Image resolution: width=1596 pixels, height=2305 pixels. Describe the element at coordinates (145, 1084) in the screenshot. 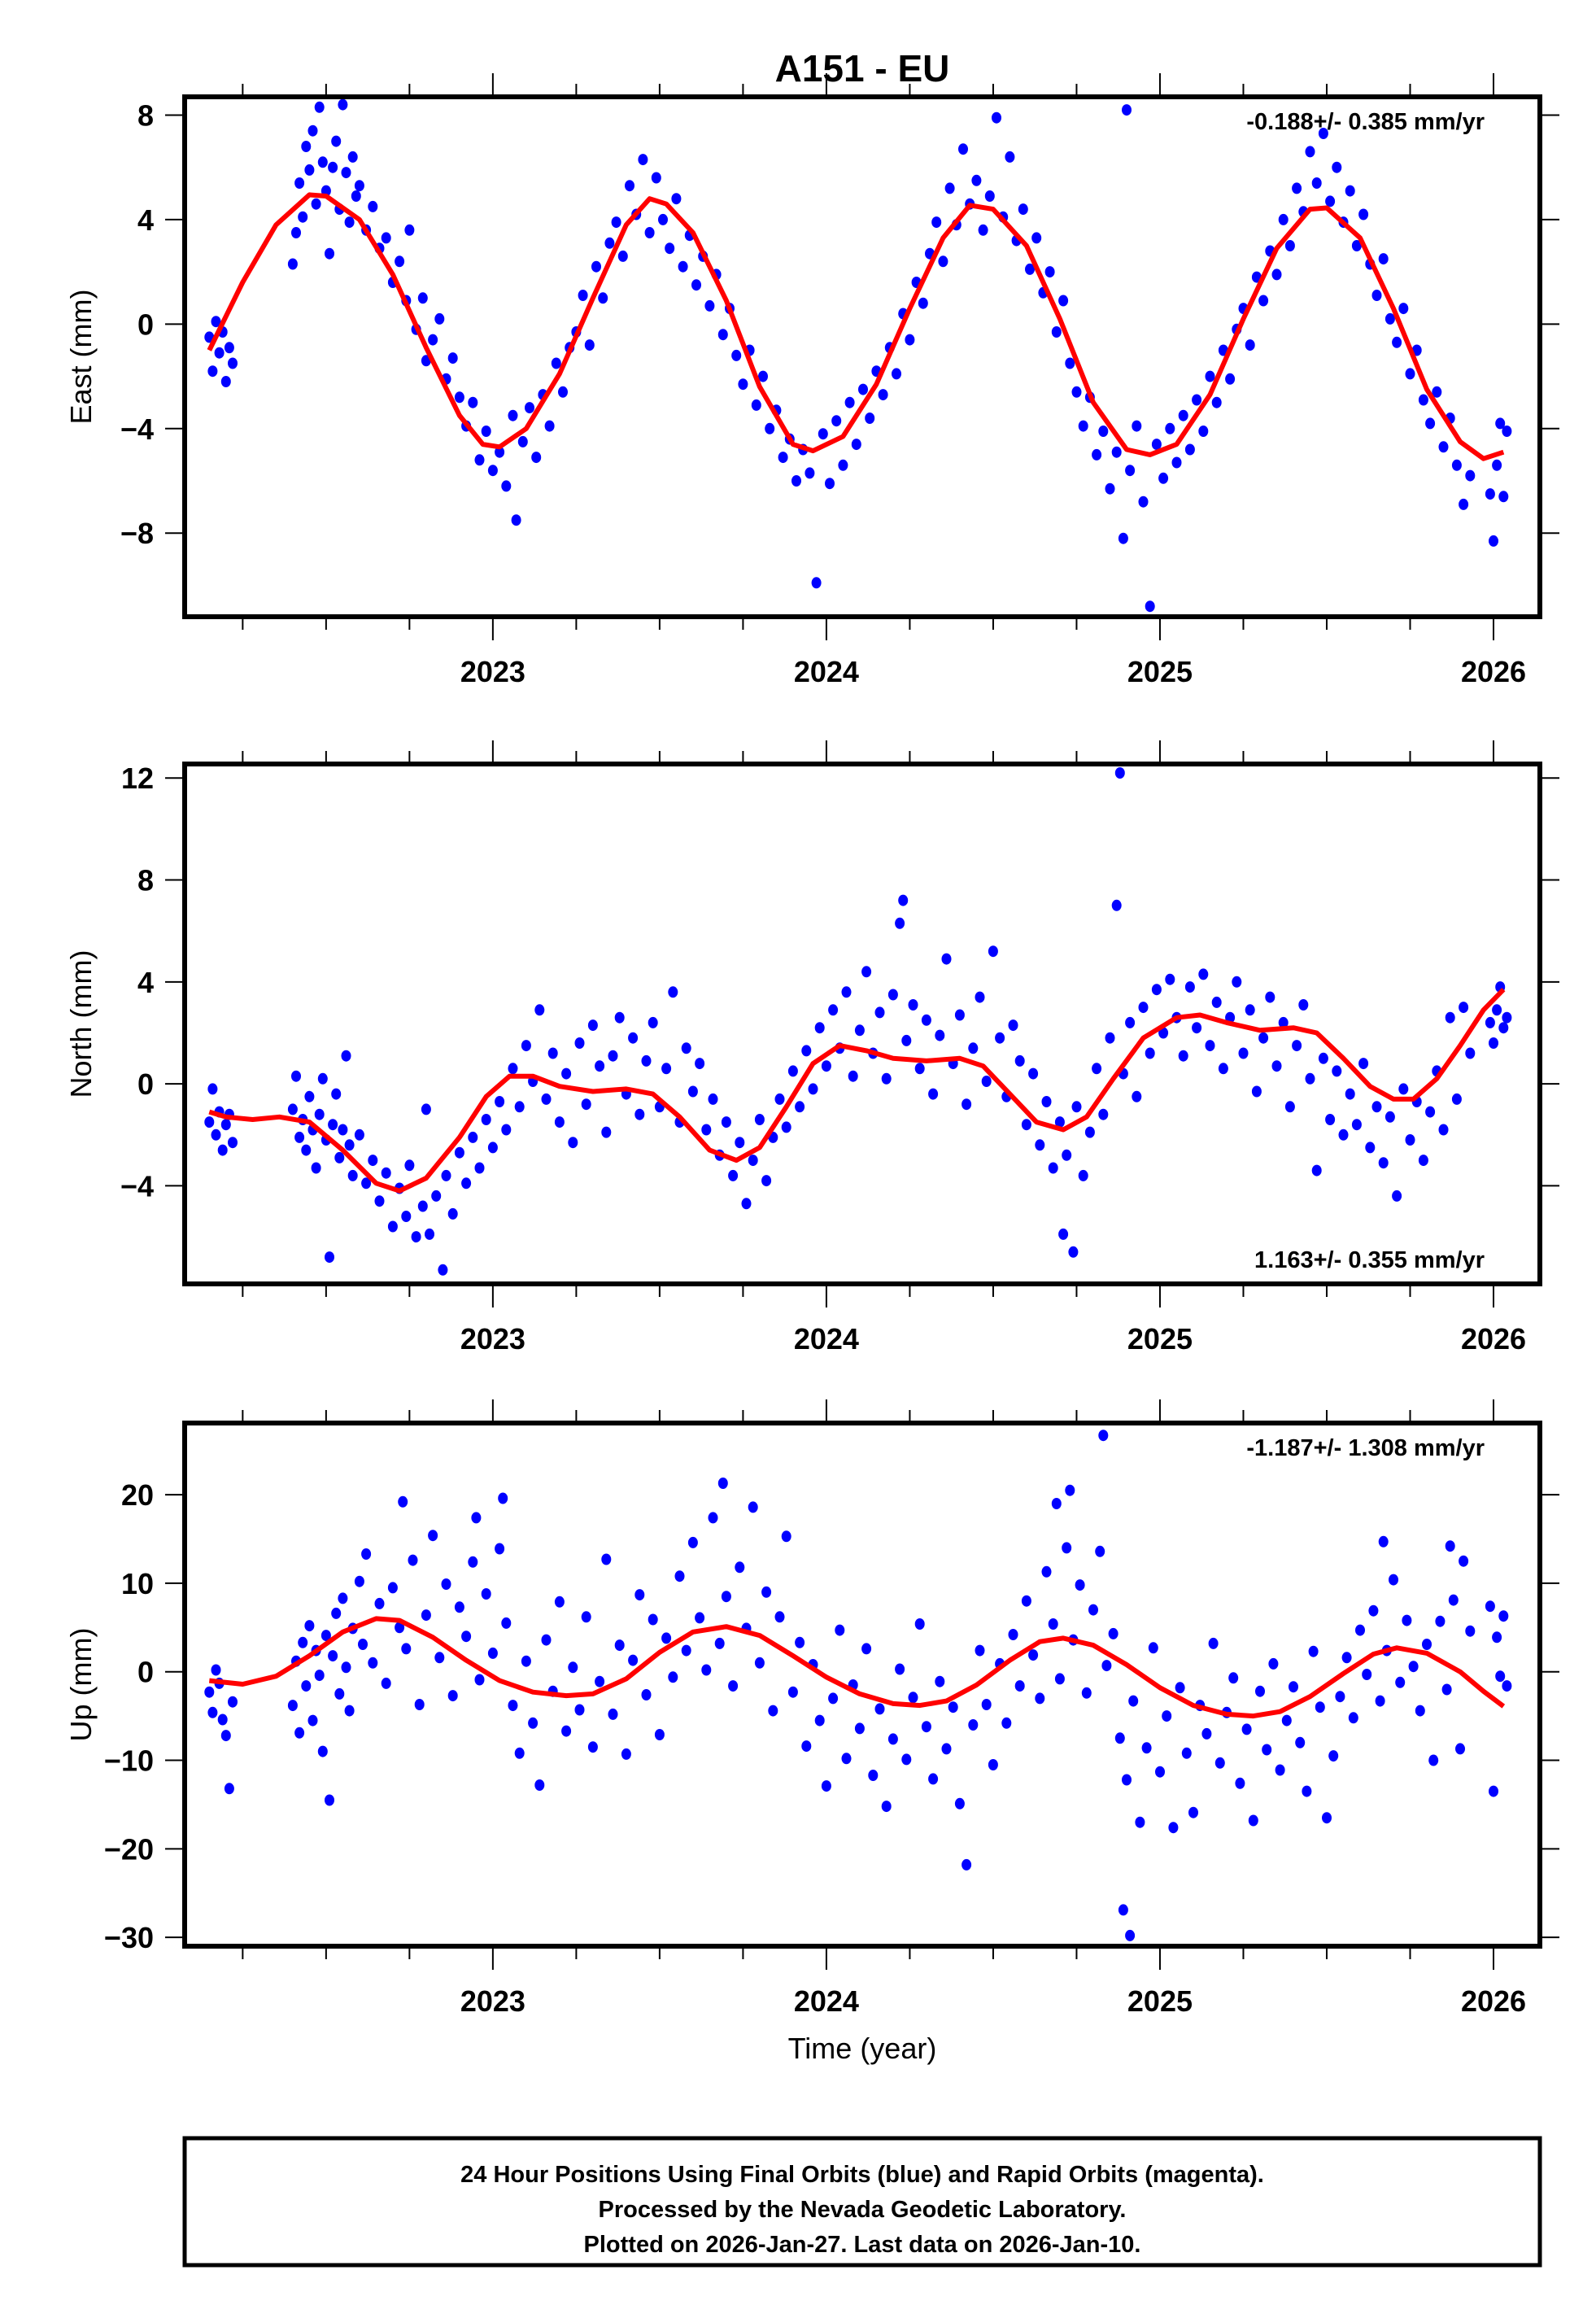

I see `north-y-tick-label: 0` at that location.